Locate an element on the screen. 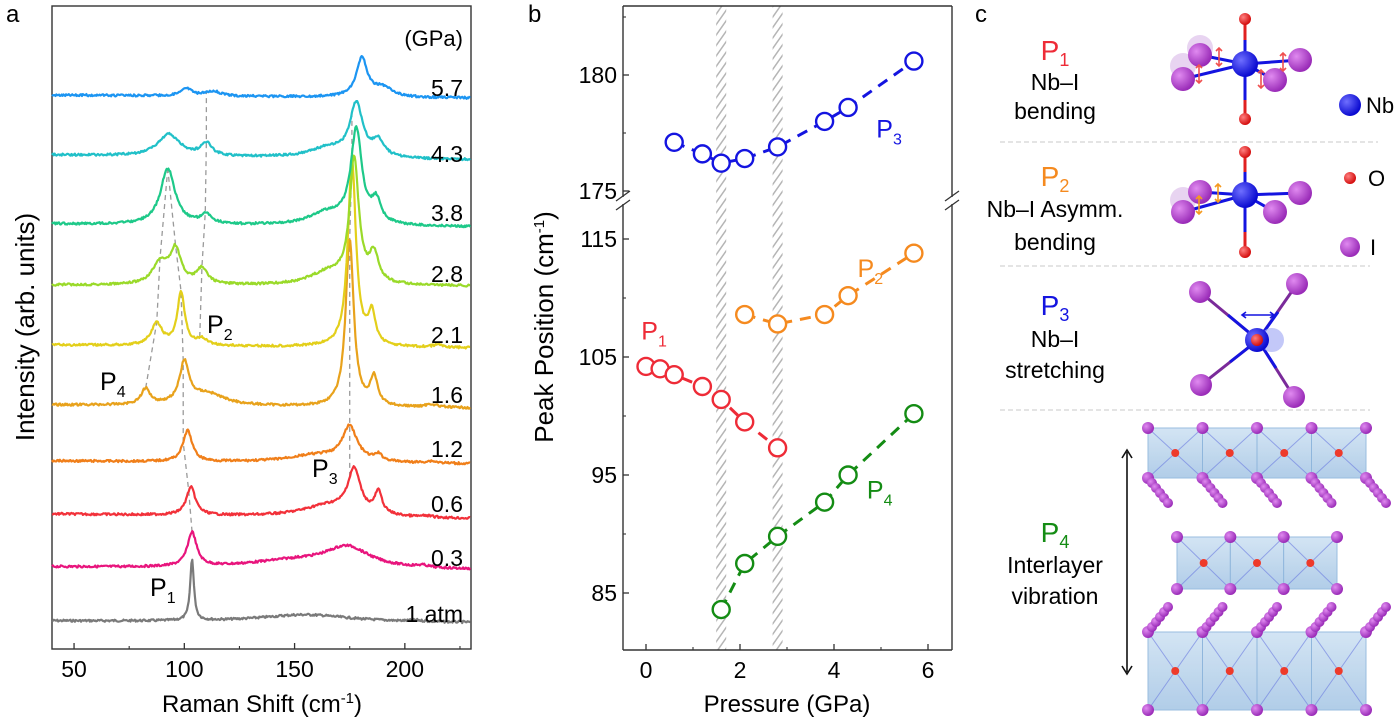 Image resolution: width=1400 pixels, height=725 pixels. series-P3: P3 is located at coordinates (794, 112).